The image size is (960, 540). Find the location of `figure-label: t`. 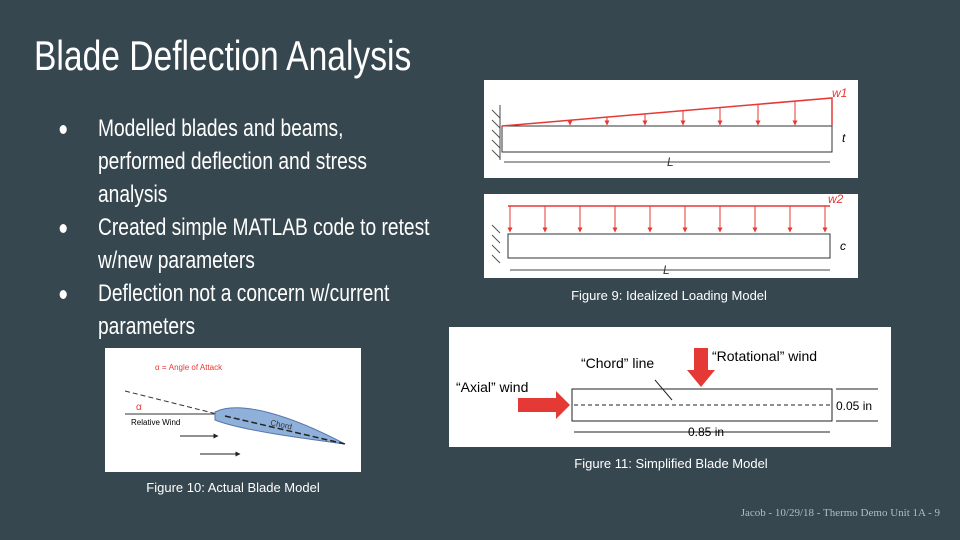

figure-label: t is located at coordinates (844, 138).